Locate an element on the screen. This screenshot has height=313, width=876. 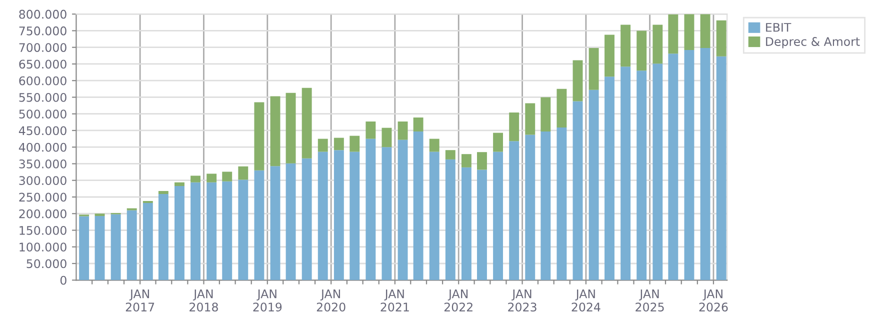
x-tick-label: JAN 2019 is located at coordinates (267, 301).